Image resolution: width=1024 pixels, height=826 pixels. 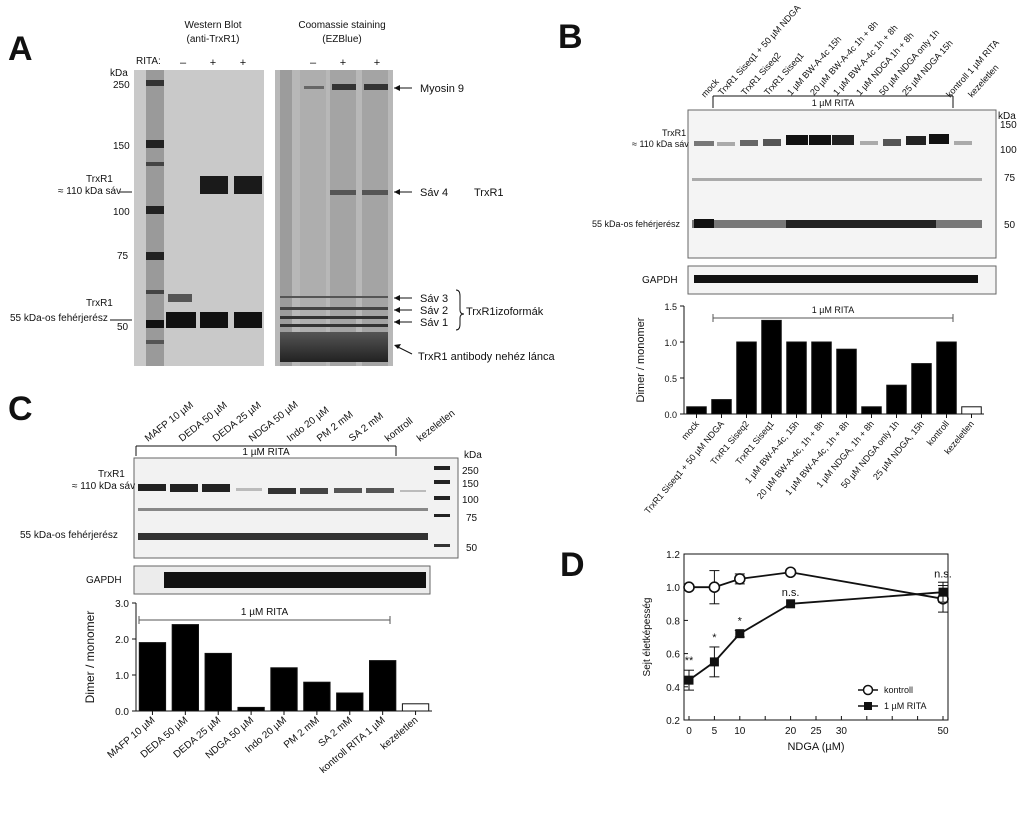 What do you see at coordinates (20, 409) in the screenshot?
I see `panel-letter-c: C` at bounding box center [20, 409].